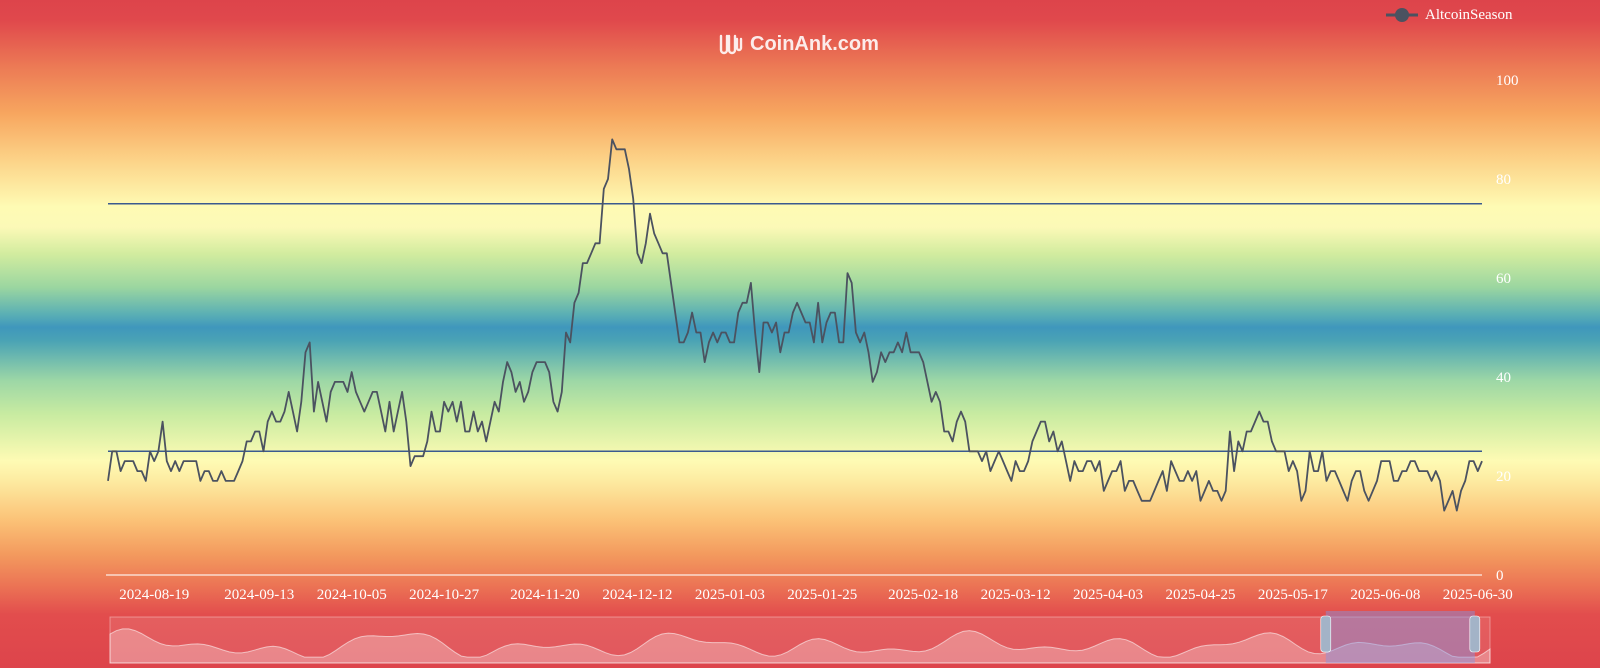 The height and width of the screenshot is (668, 1600). What do you see at coordinates (1016, 595) in the screenshot?
I see `x-tick-label: 2025-03-12` at bounding box center [1016, 595].